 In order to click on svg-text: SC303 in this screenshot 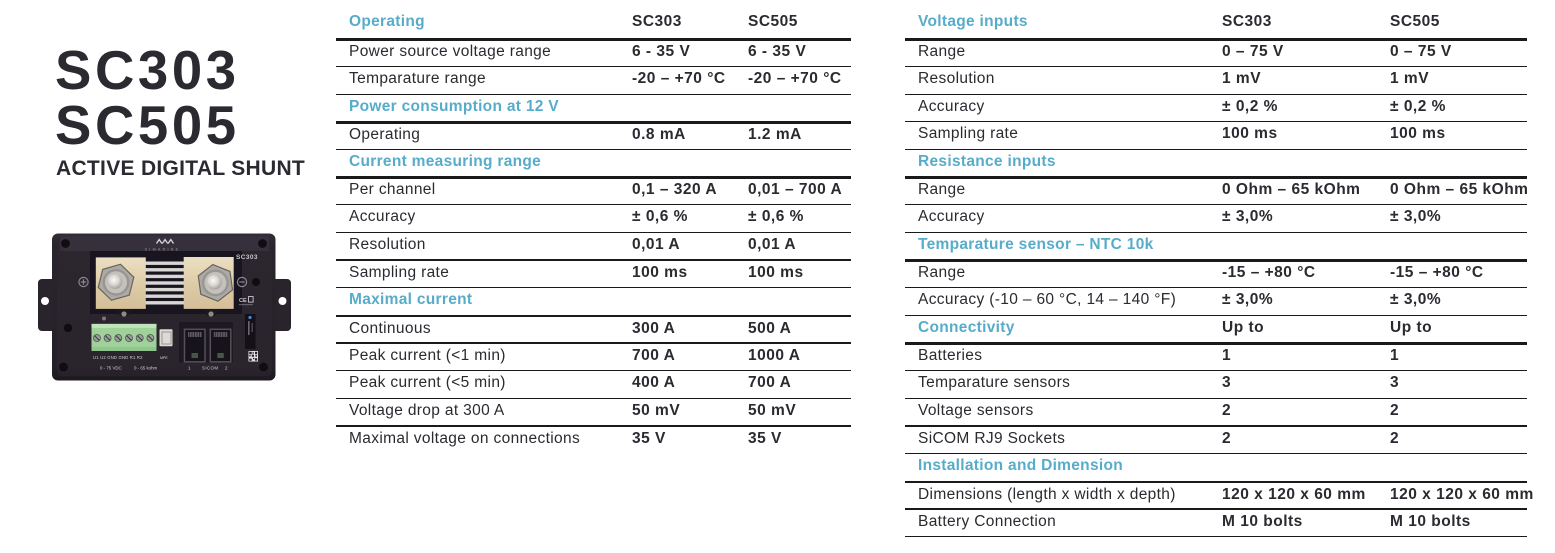, I will do `click(247, 257)`.